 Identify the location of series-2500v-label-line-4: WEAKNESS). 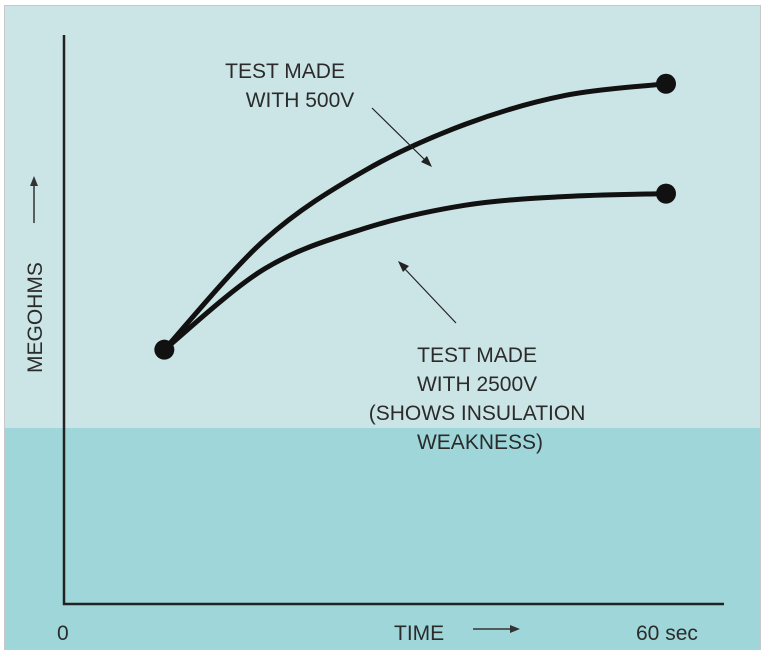
(480, 442).